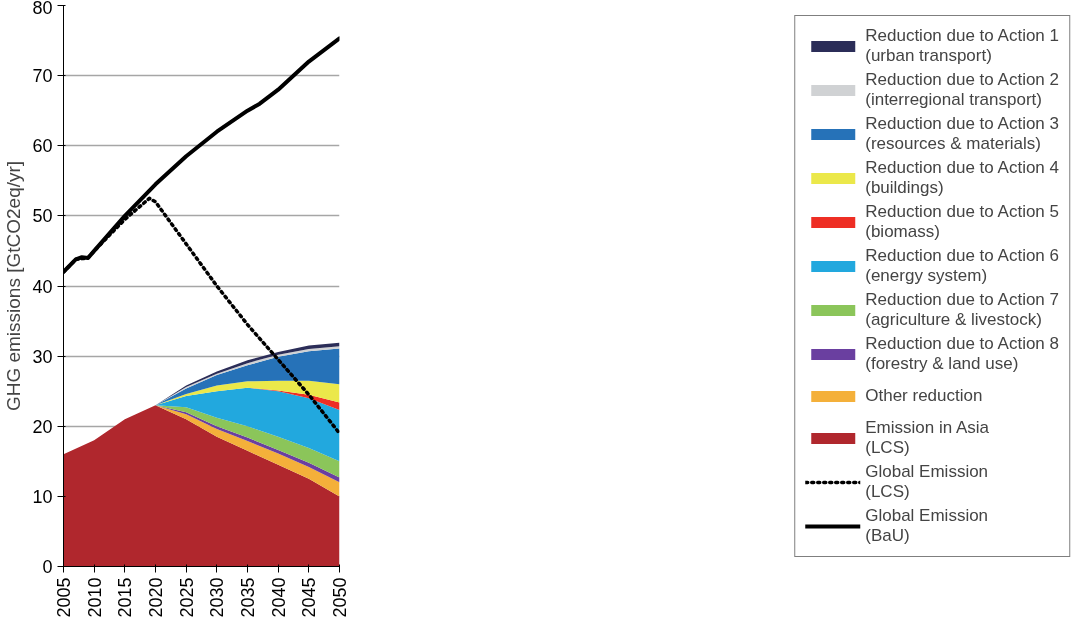 Image resolution: width=1086 pixels, height=628 pixels. What do you see at coordinates (962, 222) in the screenshot?
I see `legend-label: Reduction due to Action 5 (biomass)` at bounding box center [962, 222].